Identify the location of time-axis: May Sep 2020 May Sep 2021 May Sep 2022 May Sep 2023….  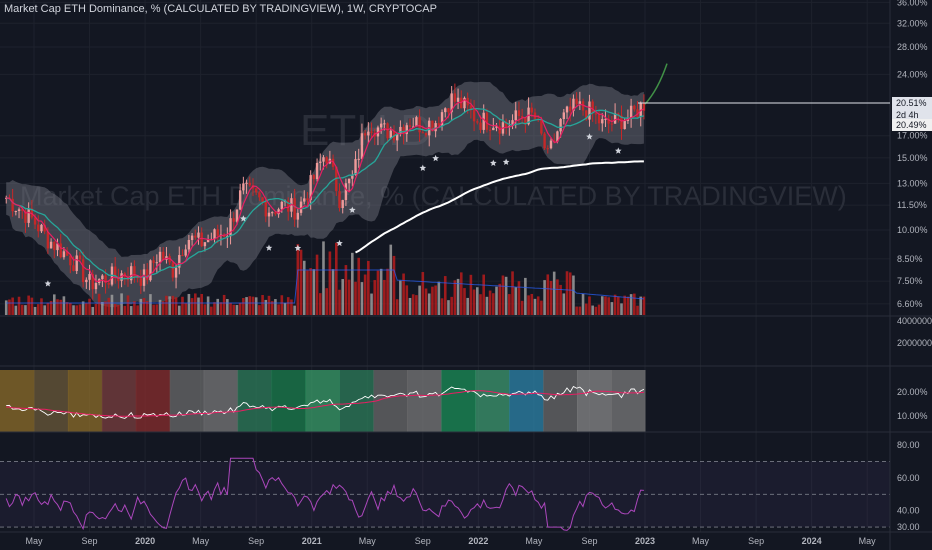
(450, 541).